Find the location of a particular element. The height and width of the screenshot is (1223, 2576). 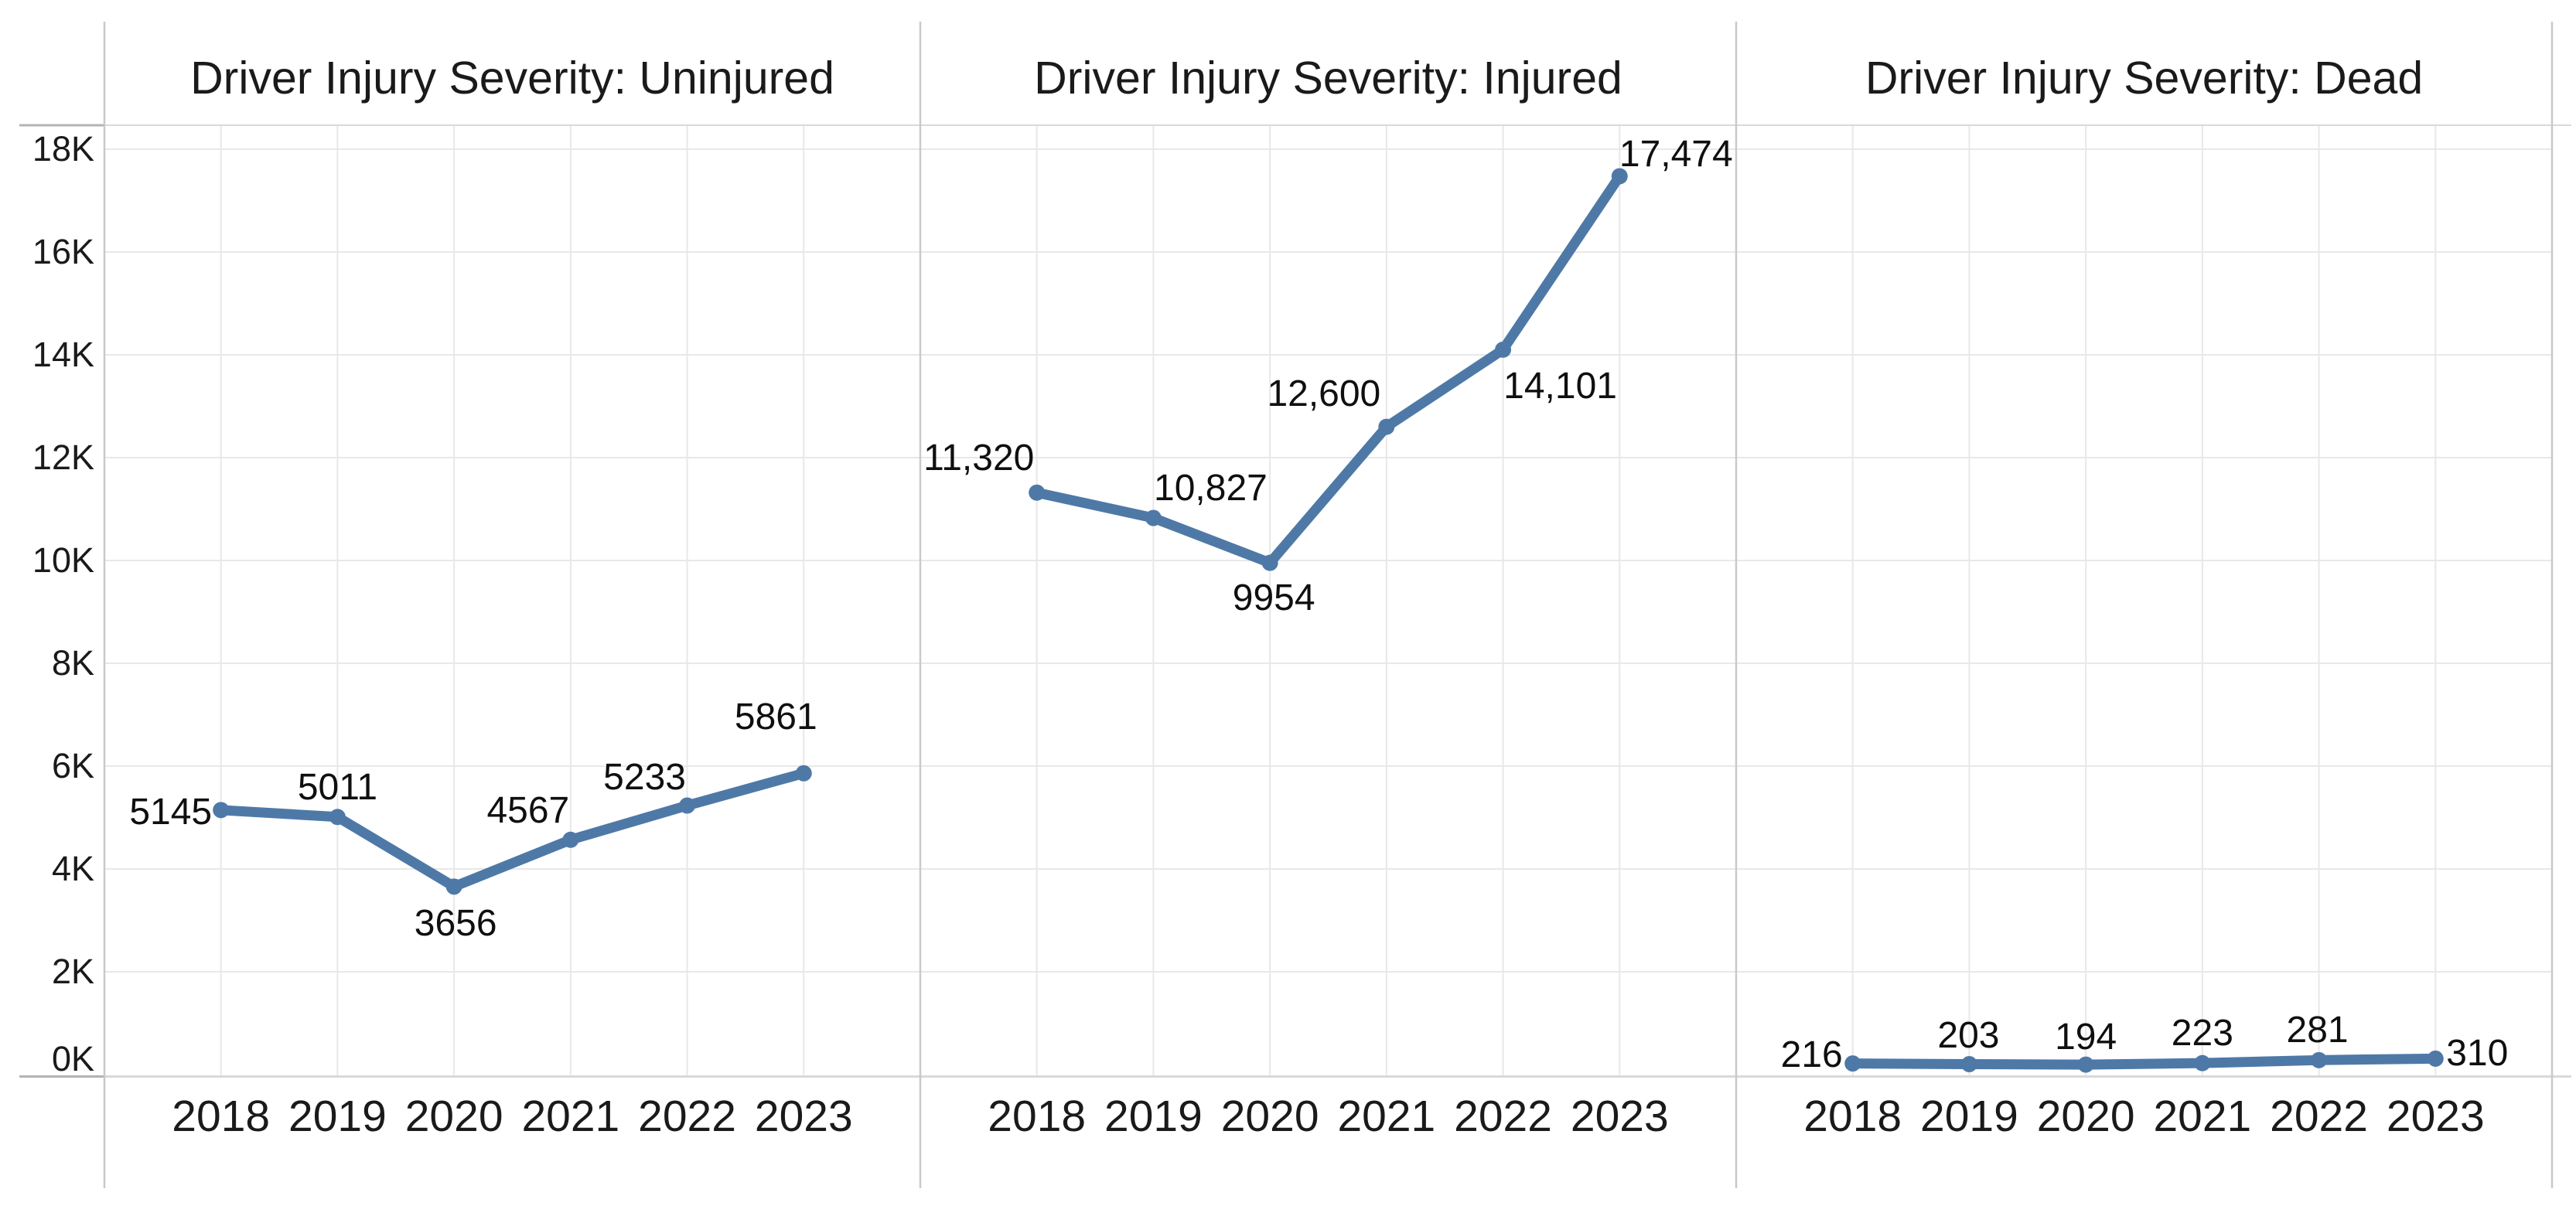

data-label: 5011 is located at coordinates (337, 787).